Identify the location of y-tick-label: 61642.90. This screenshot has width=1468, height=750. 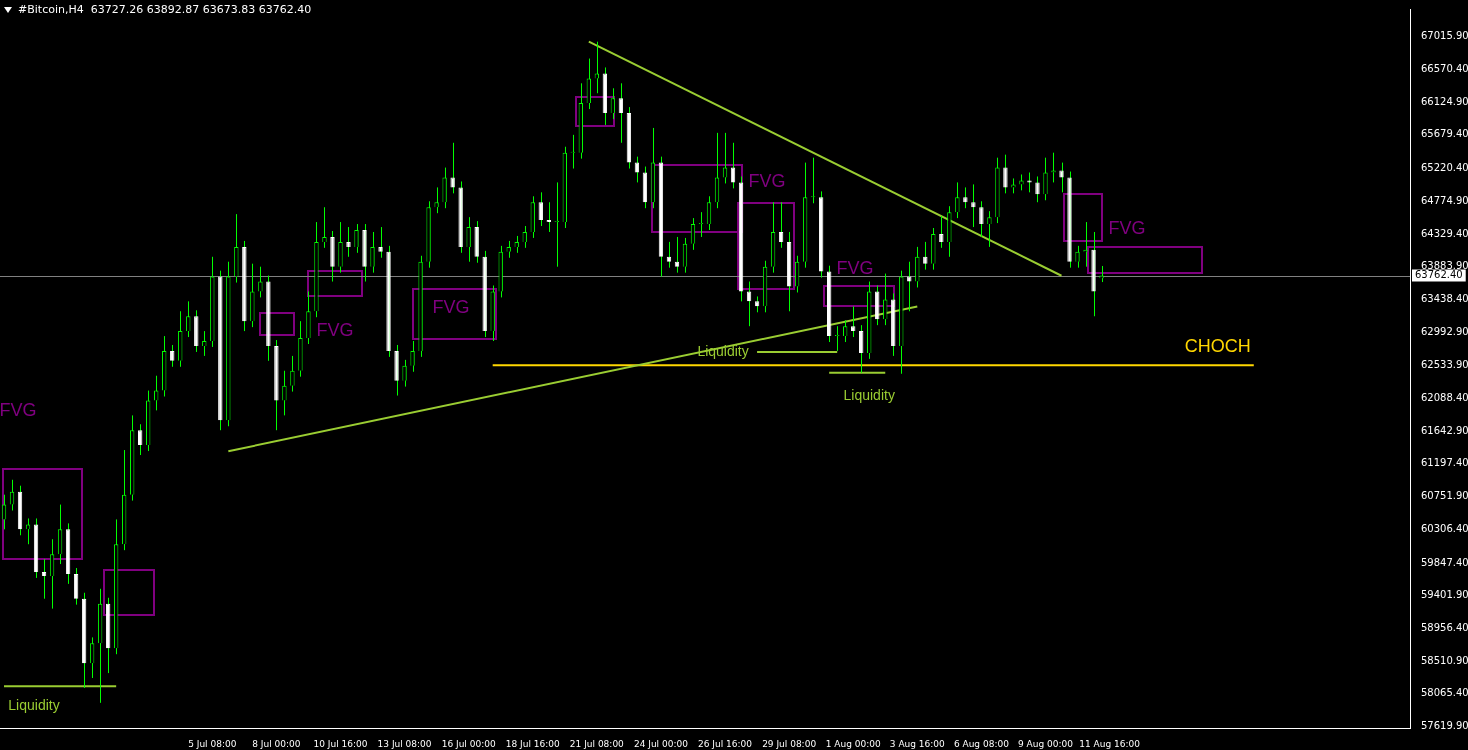
(1444, 430).